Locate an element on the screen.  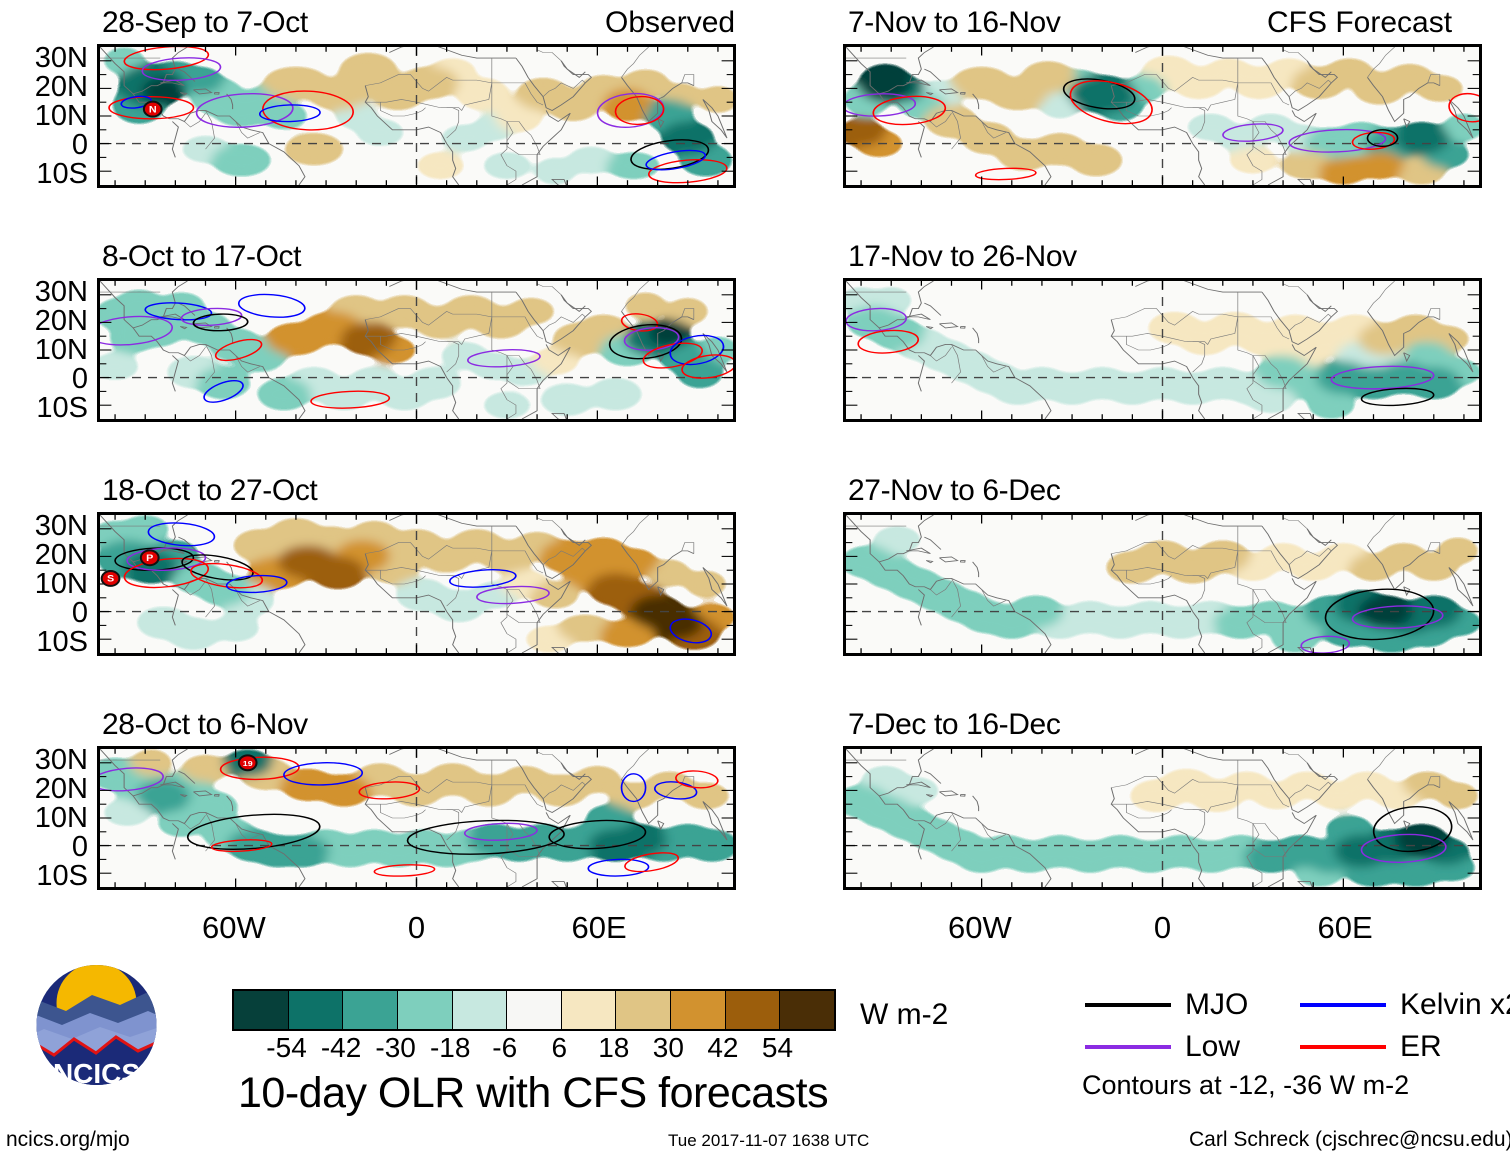
panel-title-obs-1: 28-Sep to 7-Oct is located at coordinates (205, 22).